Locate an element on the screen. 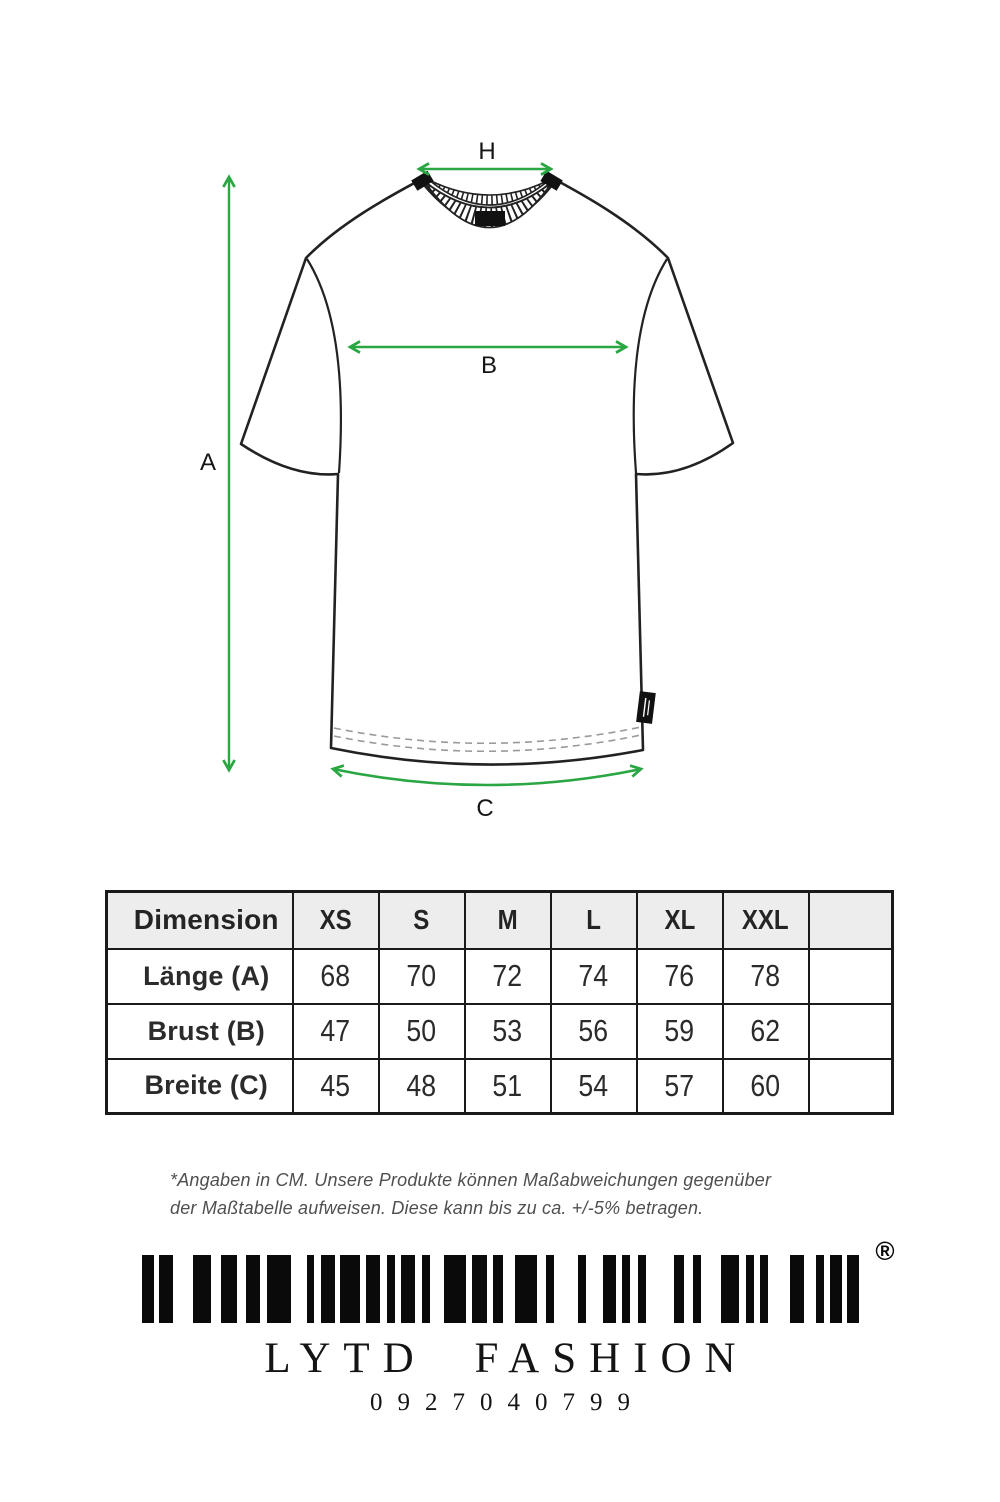 This screenshot has width=1000, height=1502. brand-name: LYTD FASHION is located at coordinates (506, 1358).